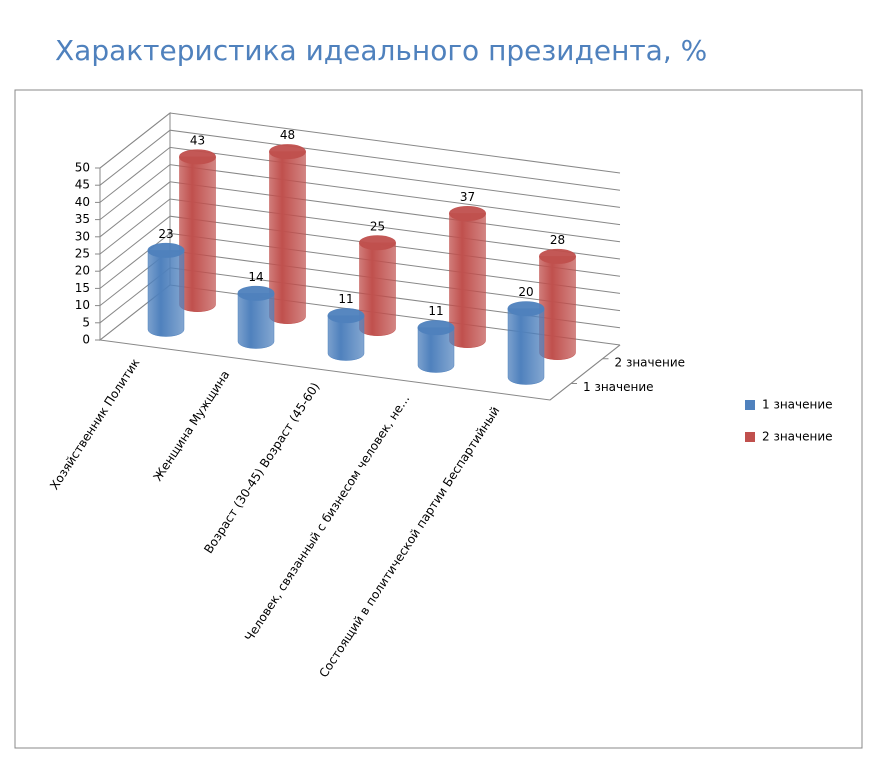 The height and width of the screenshot is (768, 881). I want to click on y-tick-label: 50, so click(82, 168).